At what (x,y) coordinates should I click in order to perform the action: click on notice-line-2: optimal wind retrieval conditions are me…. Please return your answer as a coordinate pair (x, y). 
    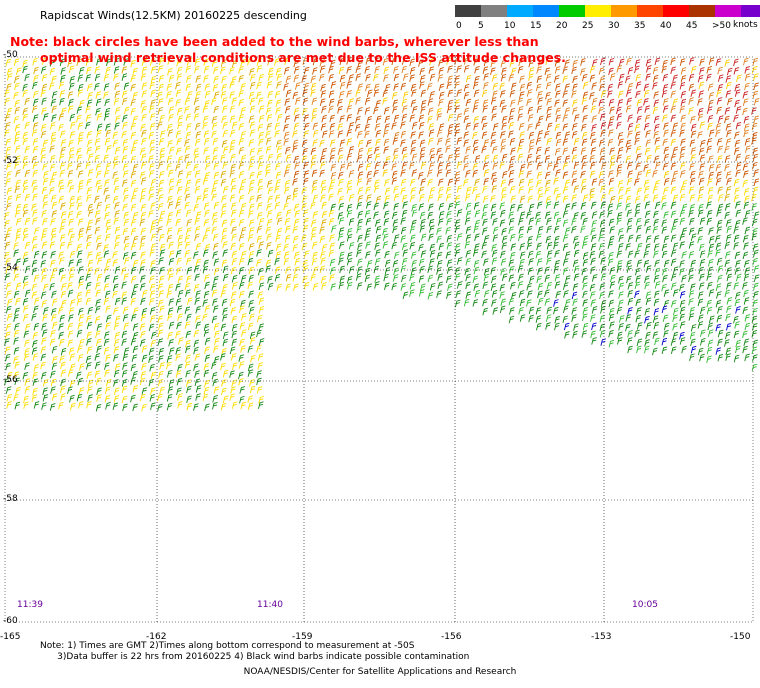
    Looking at the image, I should click on (303, 57).